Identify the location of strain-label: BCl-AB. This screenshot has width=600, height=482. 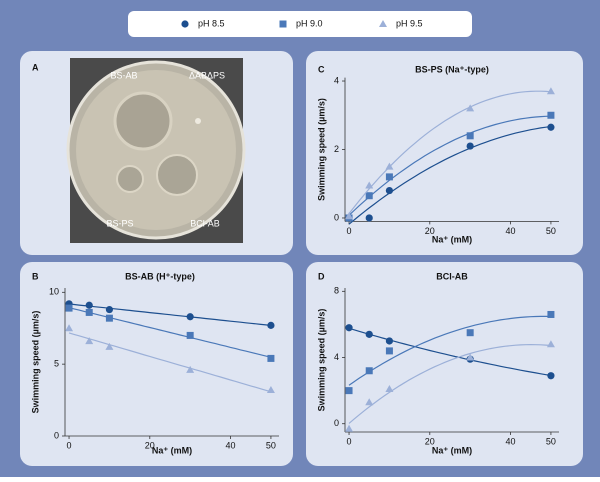
(205, 223).